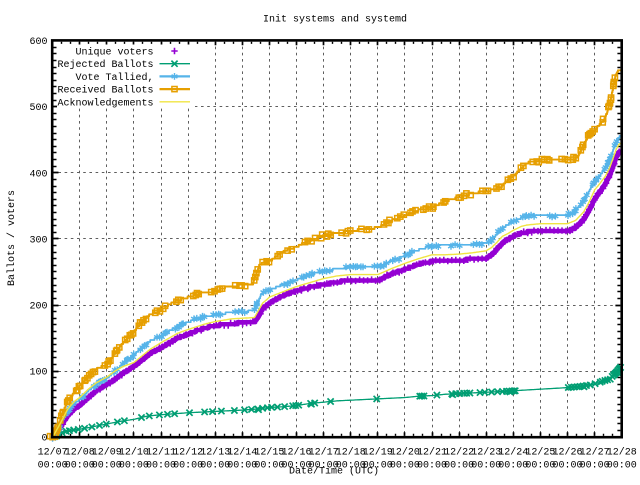 The image size is (640, 485). I want to click on svg-text: 12/20, so click(405, 453).